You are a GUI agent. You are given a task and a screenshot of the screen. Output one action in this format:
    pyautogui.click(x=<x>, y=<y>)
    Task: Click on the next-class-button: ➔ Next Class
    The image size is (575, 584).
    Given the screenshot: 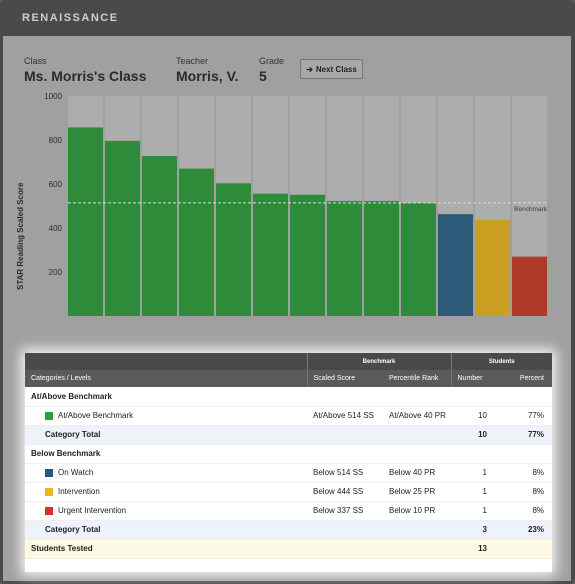 What is the action you would take?
    pyautogui.click(x=331, y=69)
    